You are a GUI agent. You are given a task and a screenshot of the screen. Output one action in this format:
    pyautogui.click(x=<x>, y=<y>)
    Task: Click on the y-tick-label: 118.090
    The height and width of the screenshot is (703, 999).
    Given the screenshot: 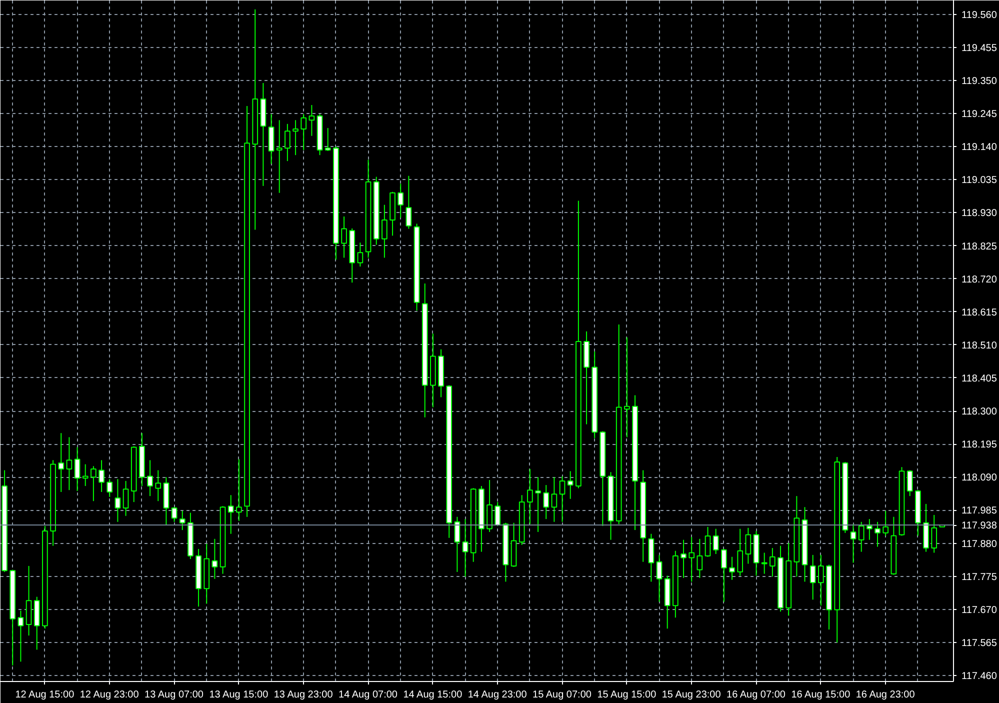 What is the action you would take?
    pyautogui.click(x=980, y=478)
    